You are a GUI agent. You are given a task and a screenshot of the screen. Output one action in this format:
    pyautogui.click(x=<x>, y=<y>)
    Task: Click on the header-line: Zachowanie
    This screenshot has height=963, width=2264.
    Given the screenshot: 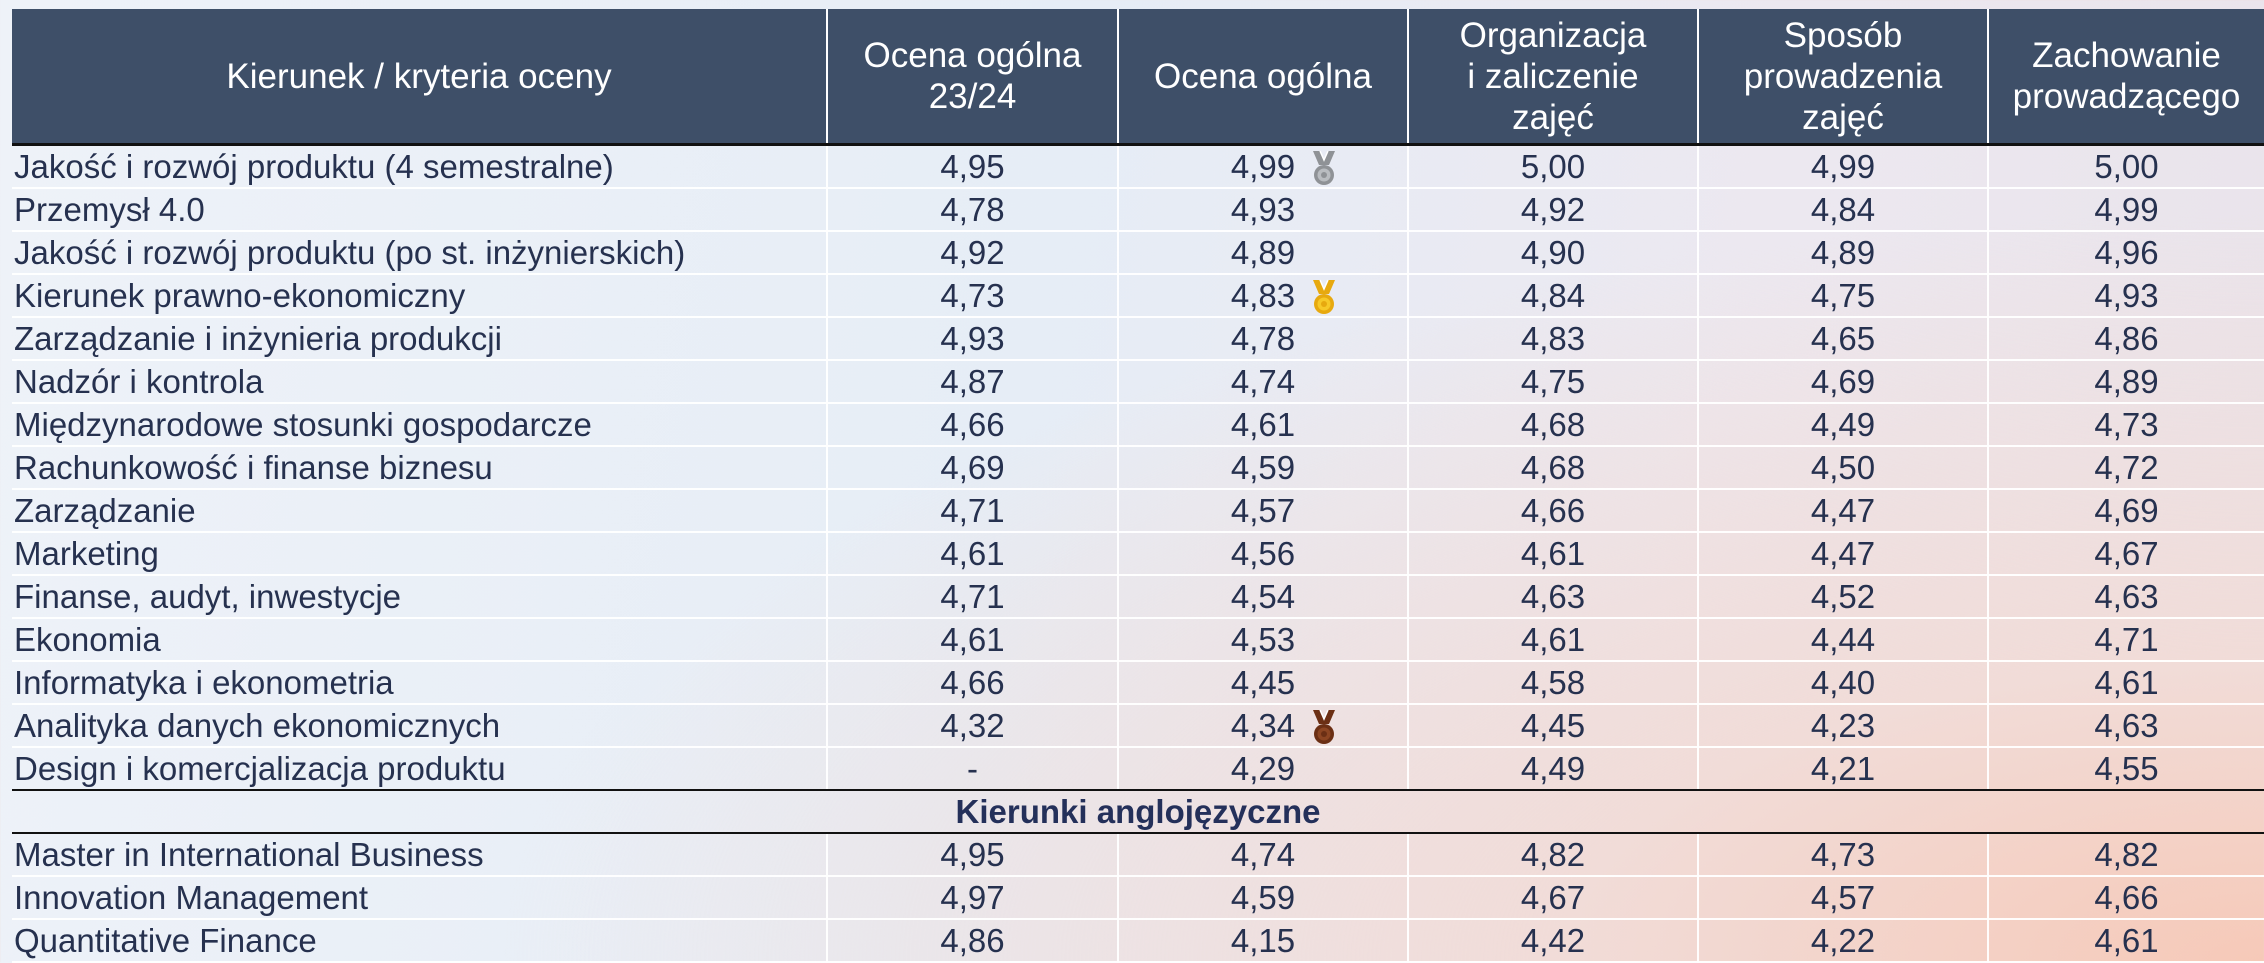 What is the action you would take?
    pyautogui.click(x=2126, y=55)
    